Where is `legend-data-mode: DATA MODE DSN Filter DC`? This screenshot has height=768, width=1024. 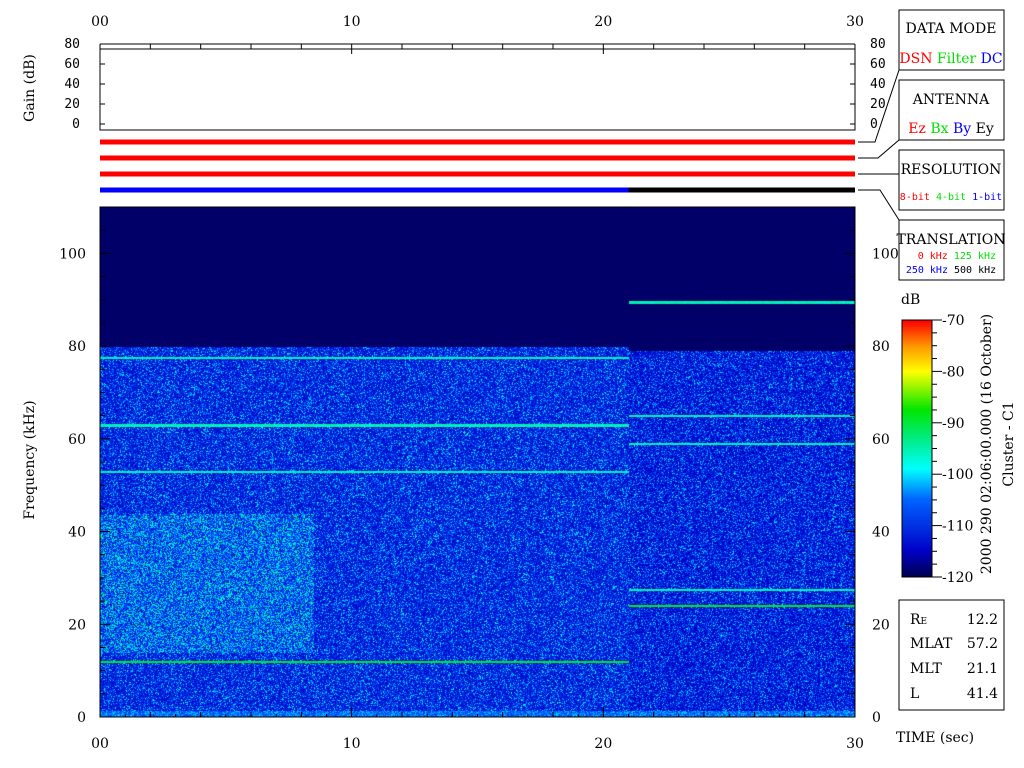 legend-data-mode: DATA MODE DSN Filter DC is located at coordinates (951, 40).